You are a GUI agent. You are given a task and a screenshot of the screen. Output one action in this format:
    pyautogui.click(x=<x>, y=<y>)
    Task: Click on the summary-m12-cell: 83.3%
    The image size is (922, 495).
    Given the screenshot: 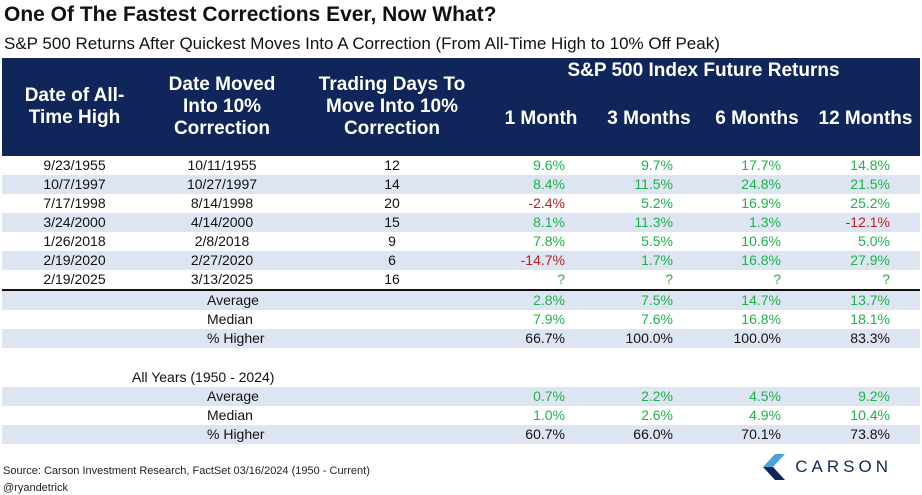 What is the action you would take?
    pyautogui.click(x=865, y=338)
    